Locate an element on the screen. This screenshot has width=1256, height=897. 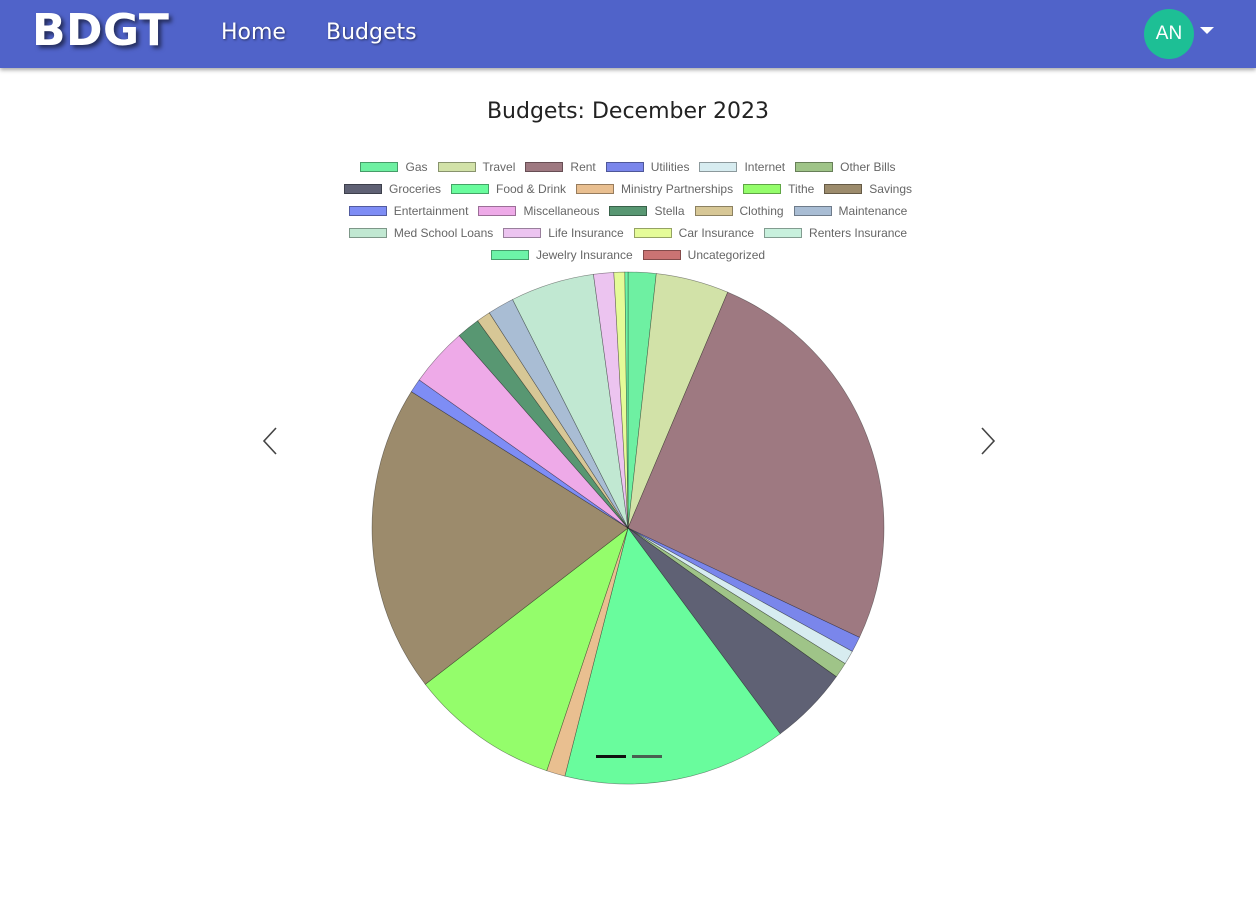
legend-item: Ministry Partnerships is located at coordinates (654, 189).